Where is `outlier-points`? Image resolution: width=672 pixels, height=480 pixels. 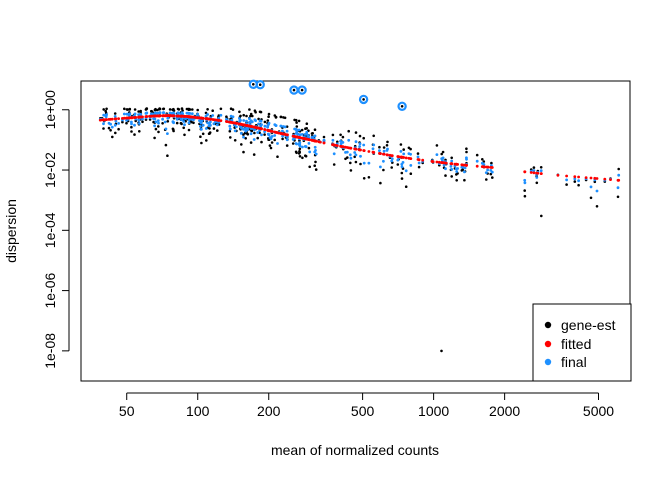 outlier-points is located at coordinates (327, 95).